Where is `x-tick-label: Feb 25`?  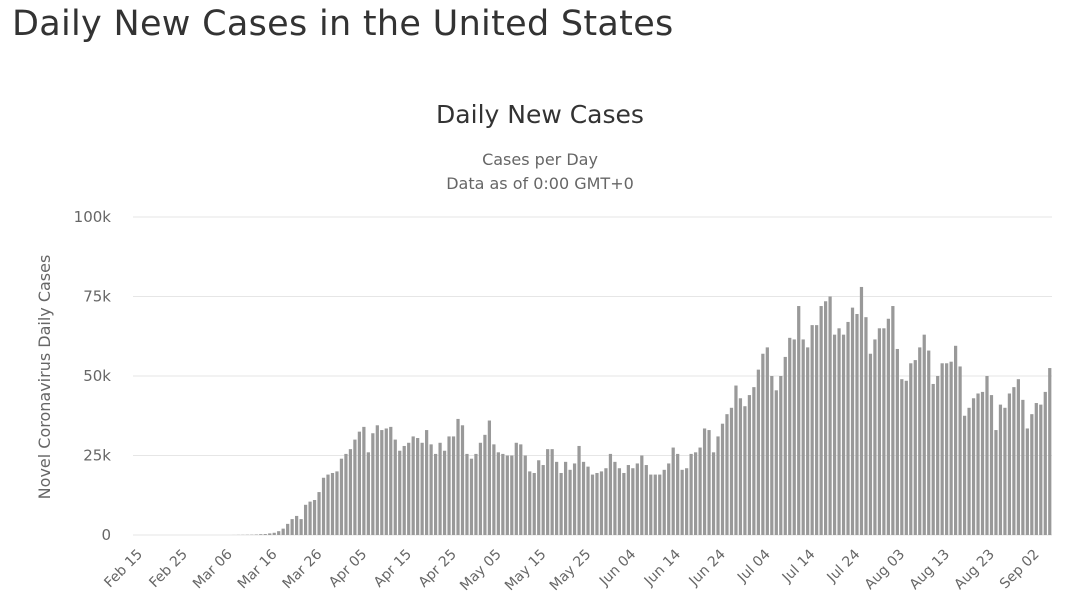
x-tick-label: Feb 25 is located at coordinates (168, 569).